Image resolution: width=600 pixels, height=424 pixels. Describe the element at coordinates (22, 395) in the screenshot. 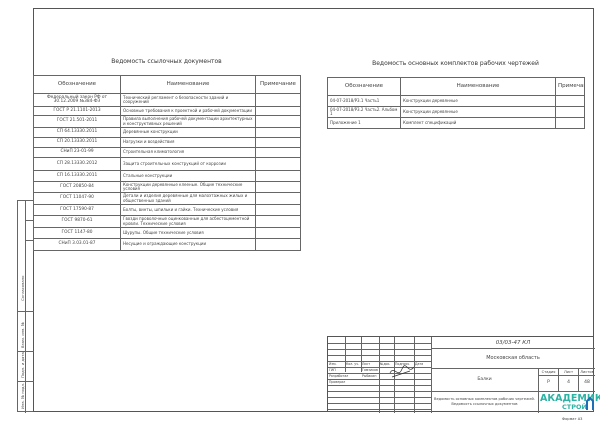

I see `inv-label: Инв. № подл.` at that location.